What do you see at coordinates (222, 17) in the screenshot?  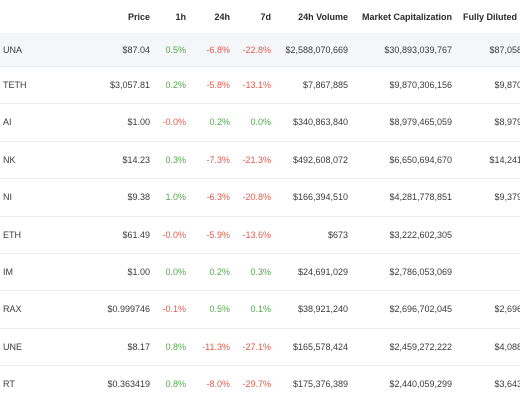 I see `header-24h: 24h` at bounding box center [222, 17].